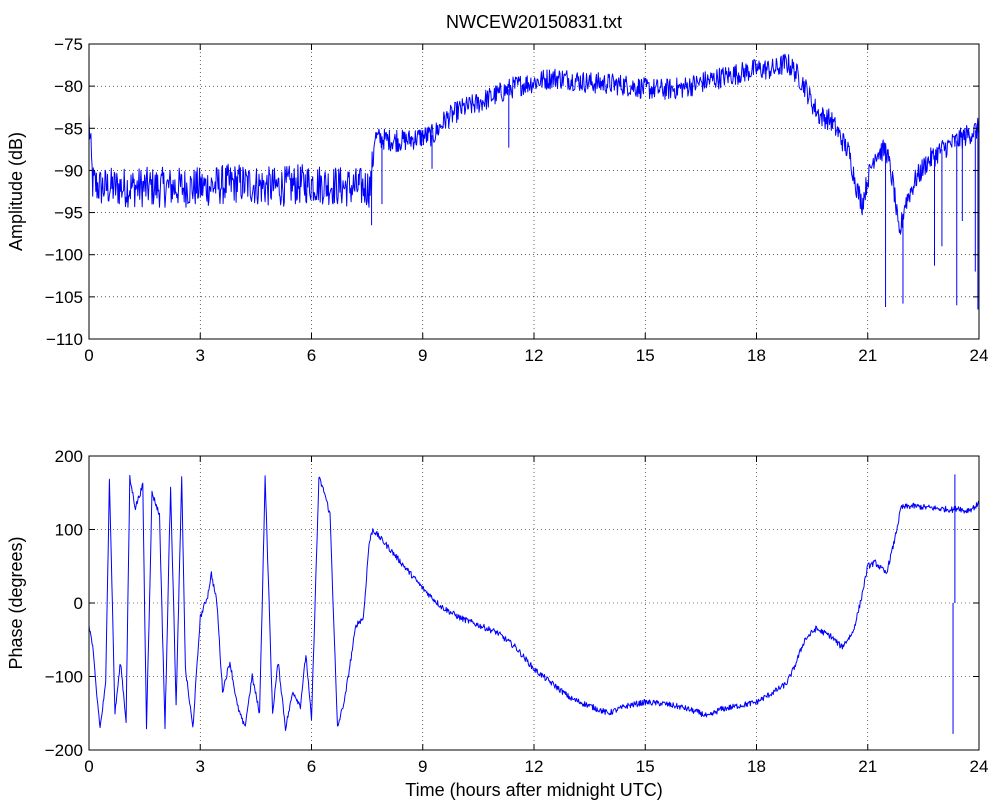  What do you see at coordinates (533, 790) in the screenshot?
I see `phase-x-axis-label: Time (hours after midnight UTC)` at bounding box center [533, 790].